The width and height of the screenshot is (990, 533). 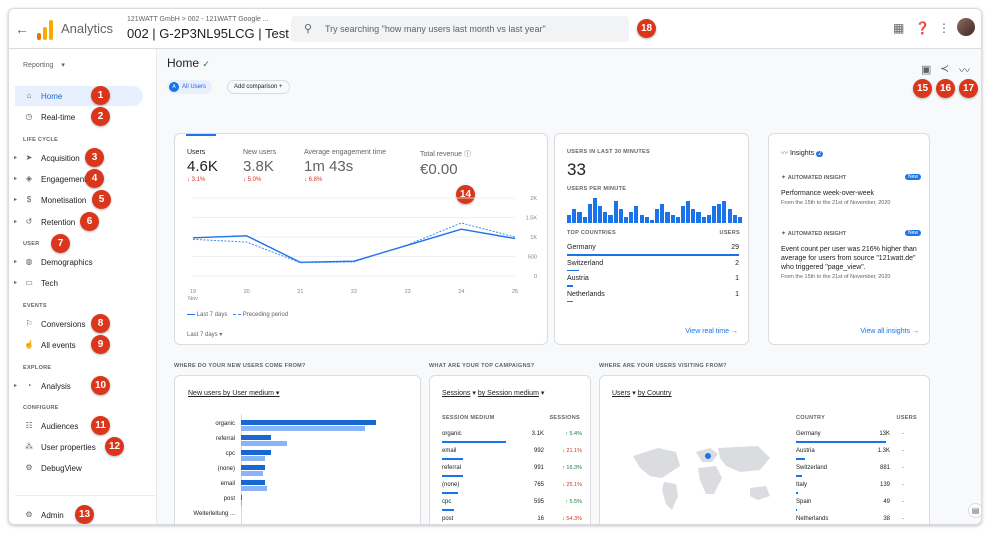 What do you see at coordinates (884, 468) in the screenshot?
I see `country-users: 881` at bounding box center [884, 468].